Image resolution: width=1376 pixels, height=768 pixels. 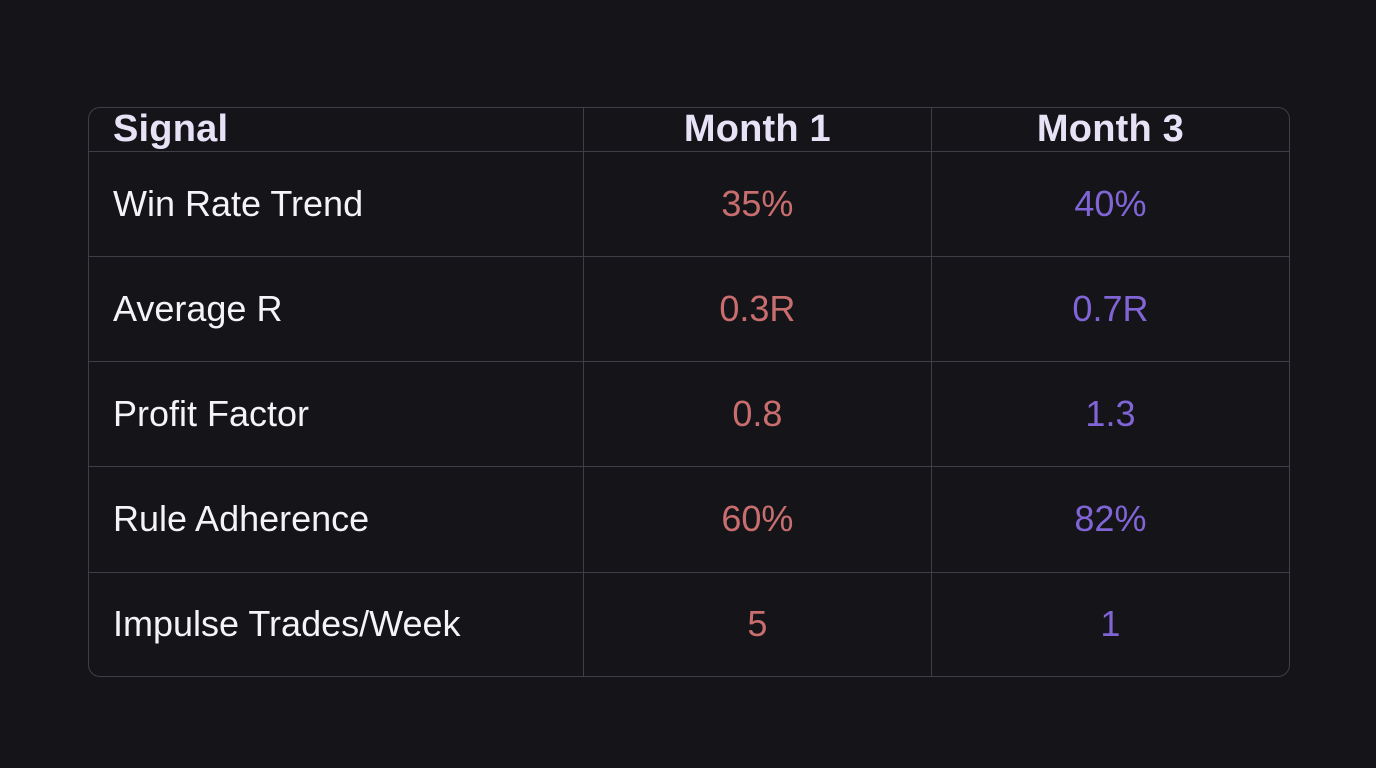 I want to click on profit-factor-month3-value: 1.3, so click(x=1110, y=414).